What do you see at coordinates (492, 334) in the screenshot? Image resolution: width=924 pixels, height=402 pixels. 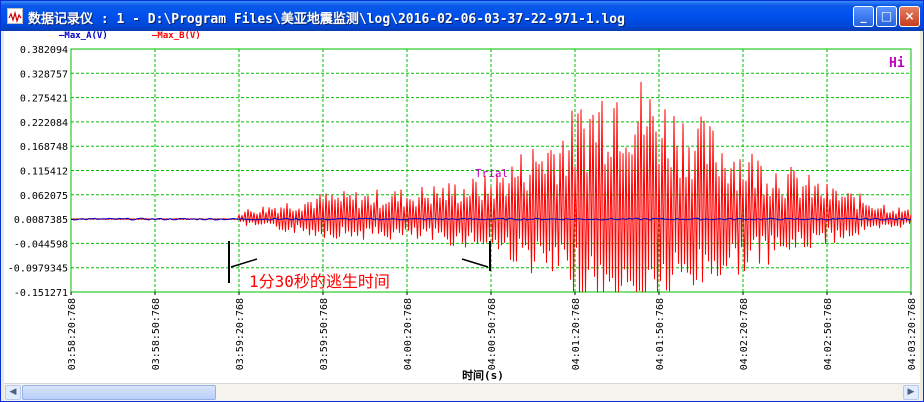 I see `x-tick-label: 04:00:50:768` at bounding box center [492, 334].